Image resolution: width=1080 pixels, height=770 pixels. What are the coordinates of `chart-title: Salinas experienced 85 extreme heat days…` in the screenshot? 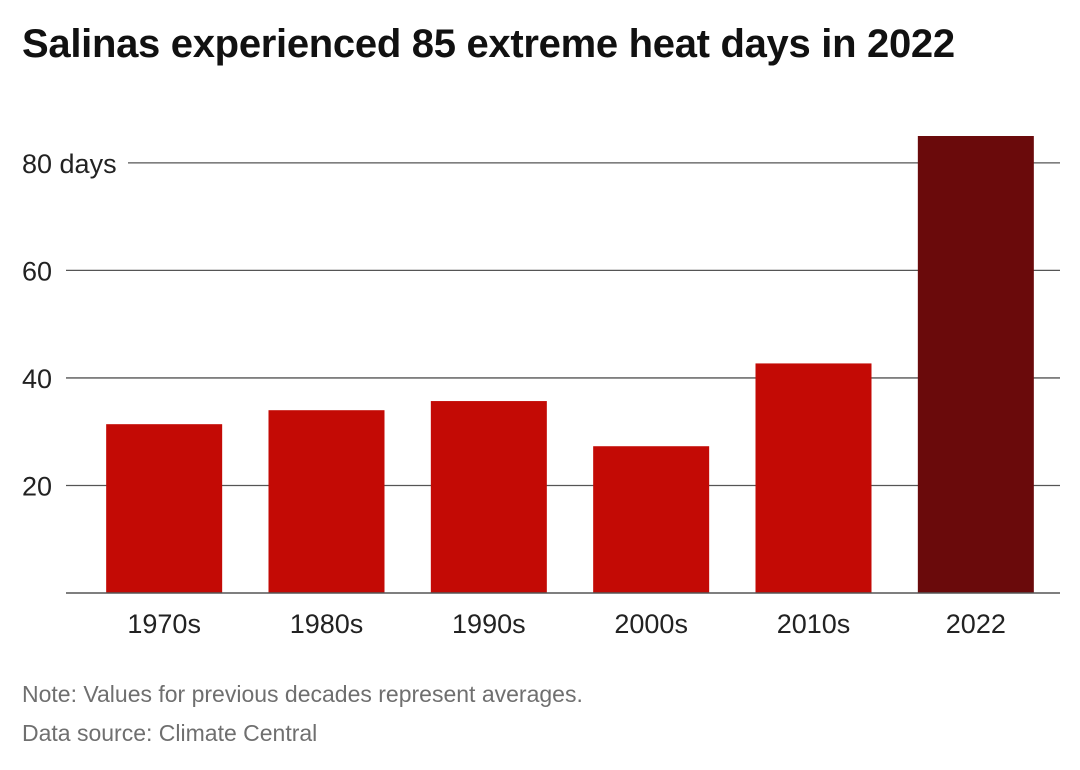 It's located at (488, 44).